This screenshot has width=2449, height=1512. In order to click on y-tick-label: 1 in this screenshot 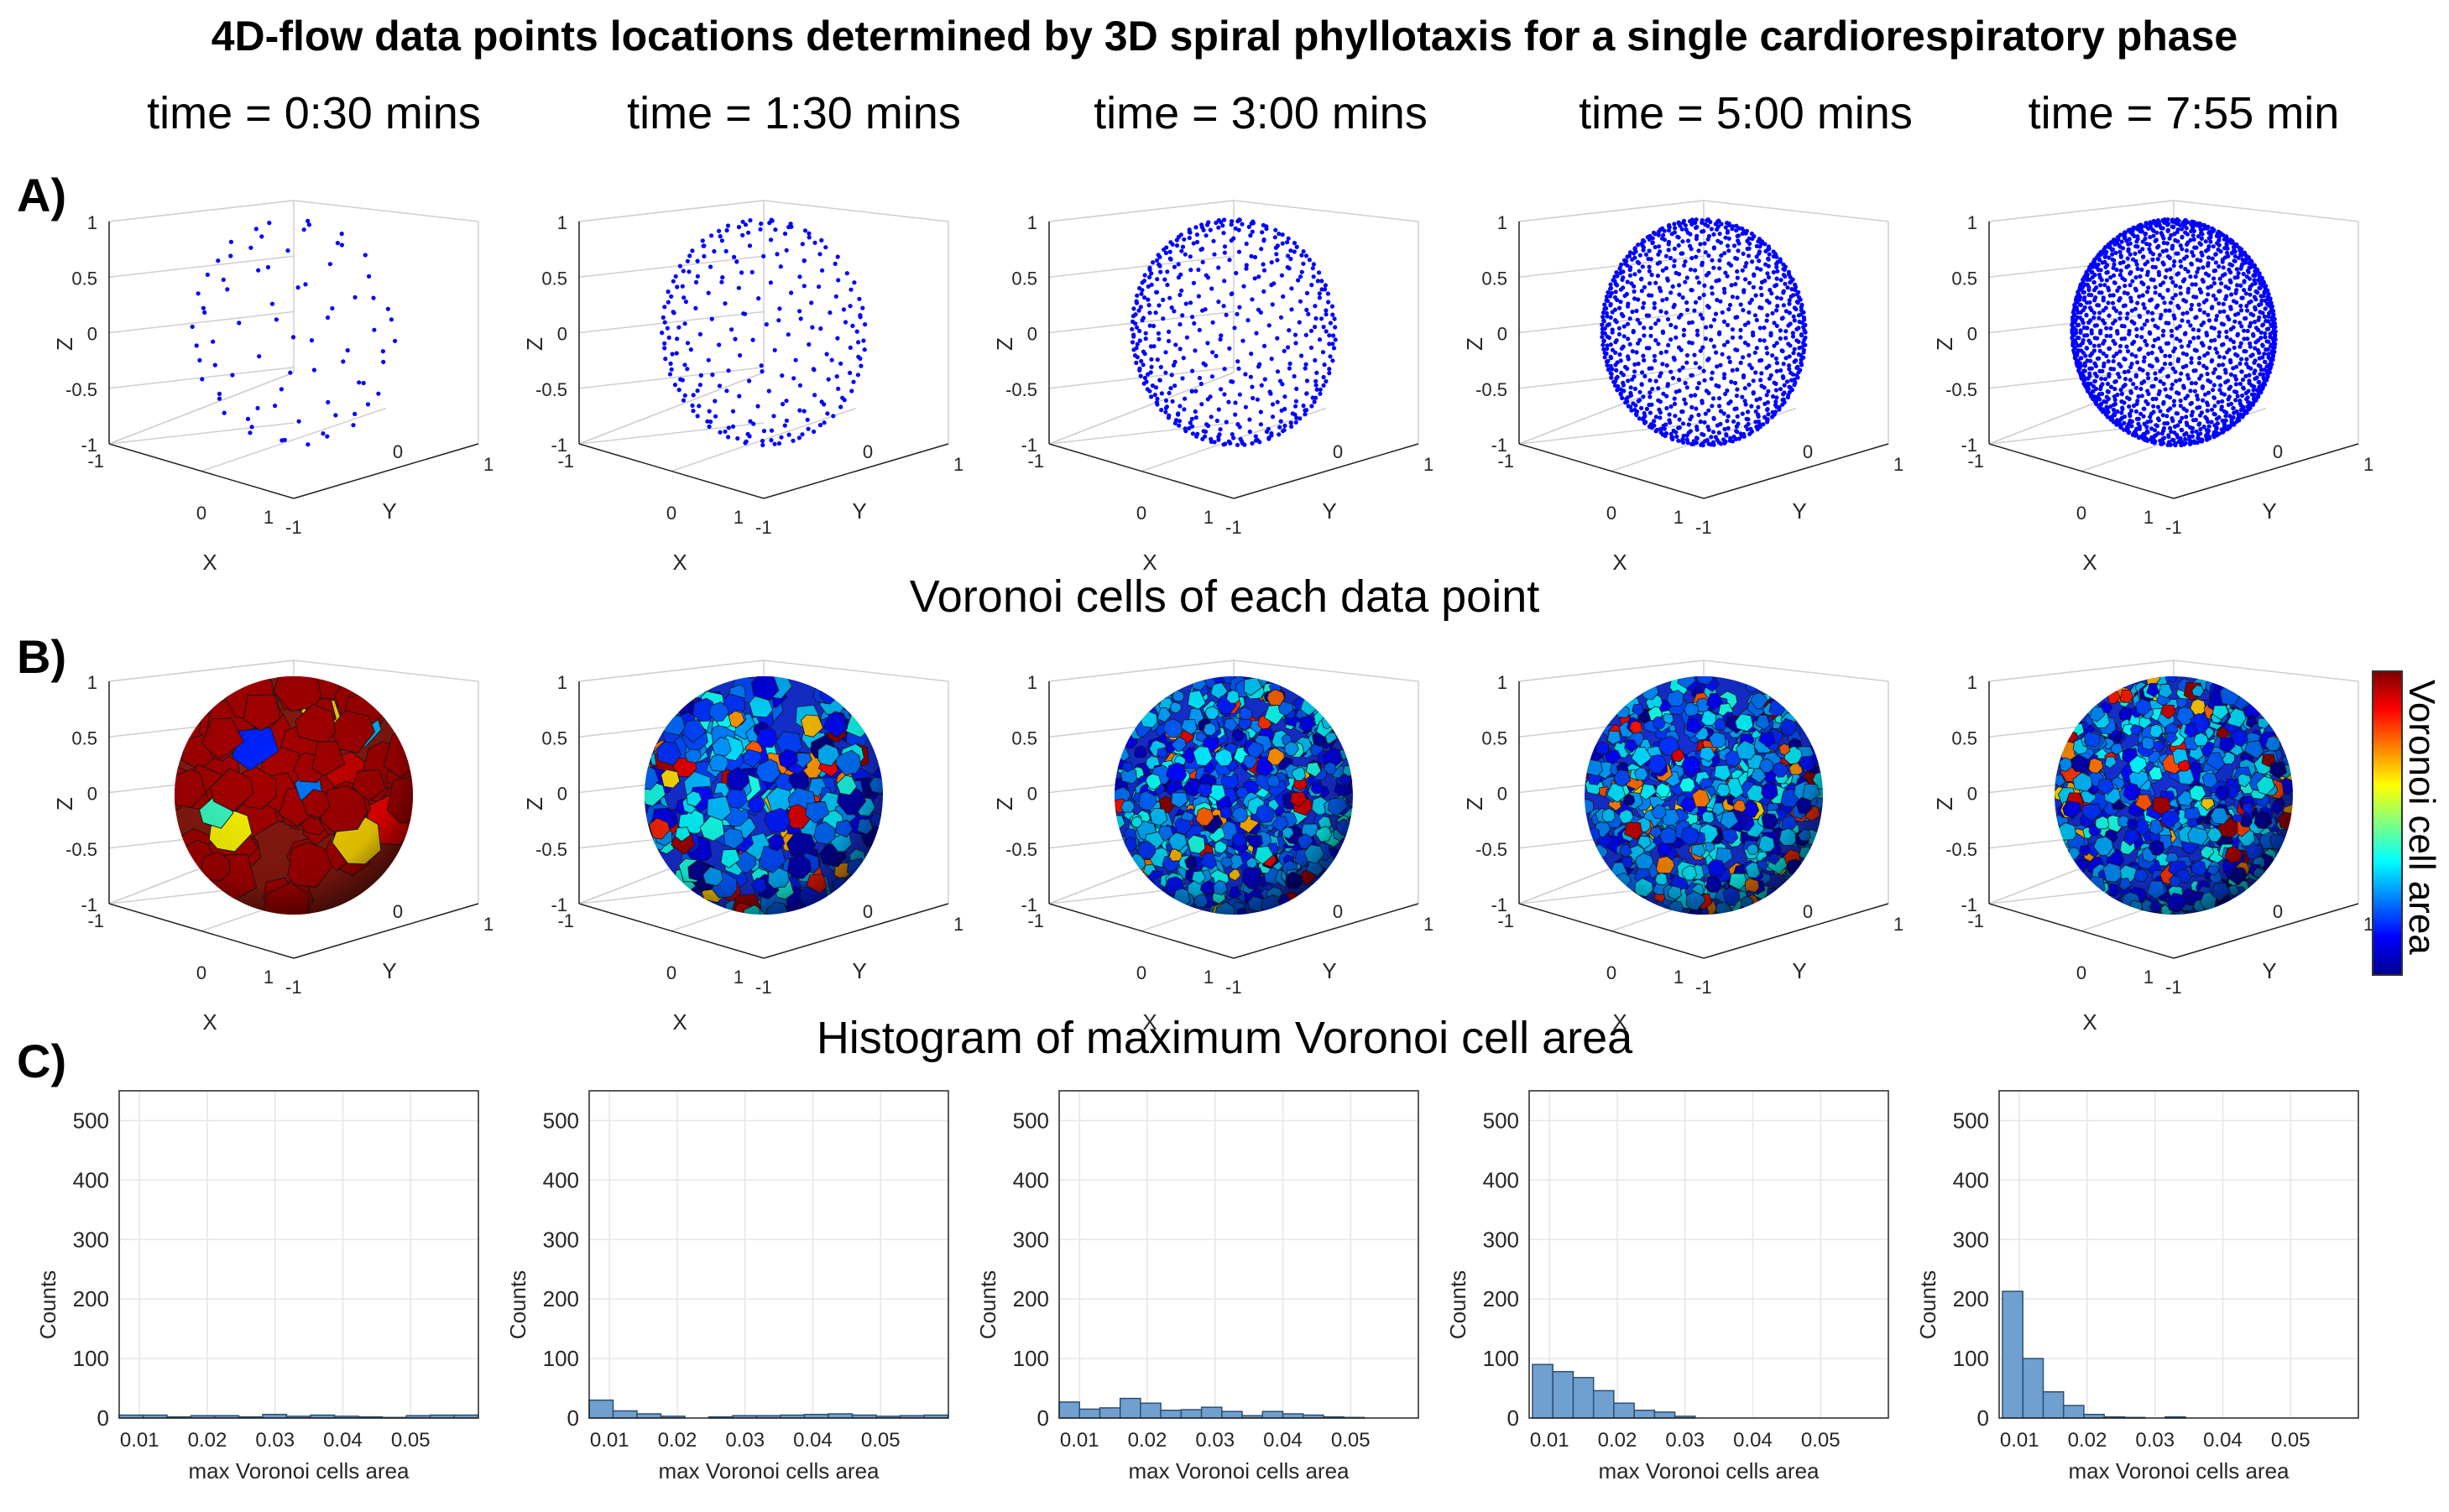, I will do `click(1428, 925)`.